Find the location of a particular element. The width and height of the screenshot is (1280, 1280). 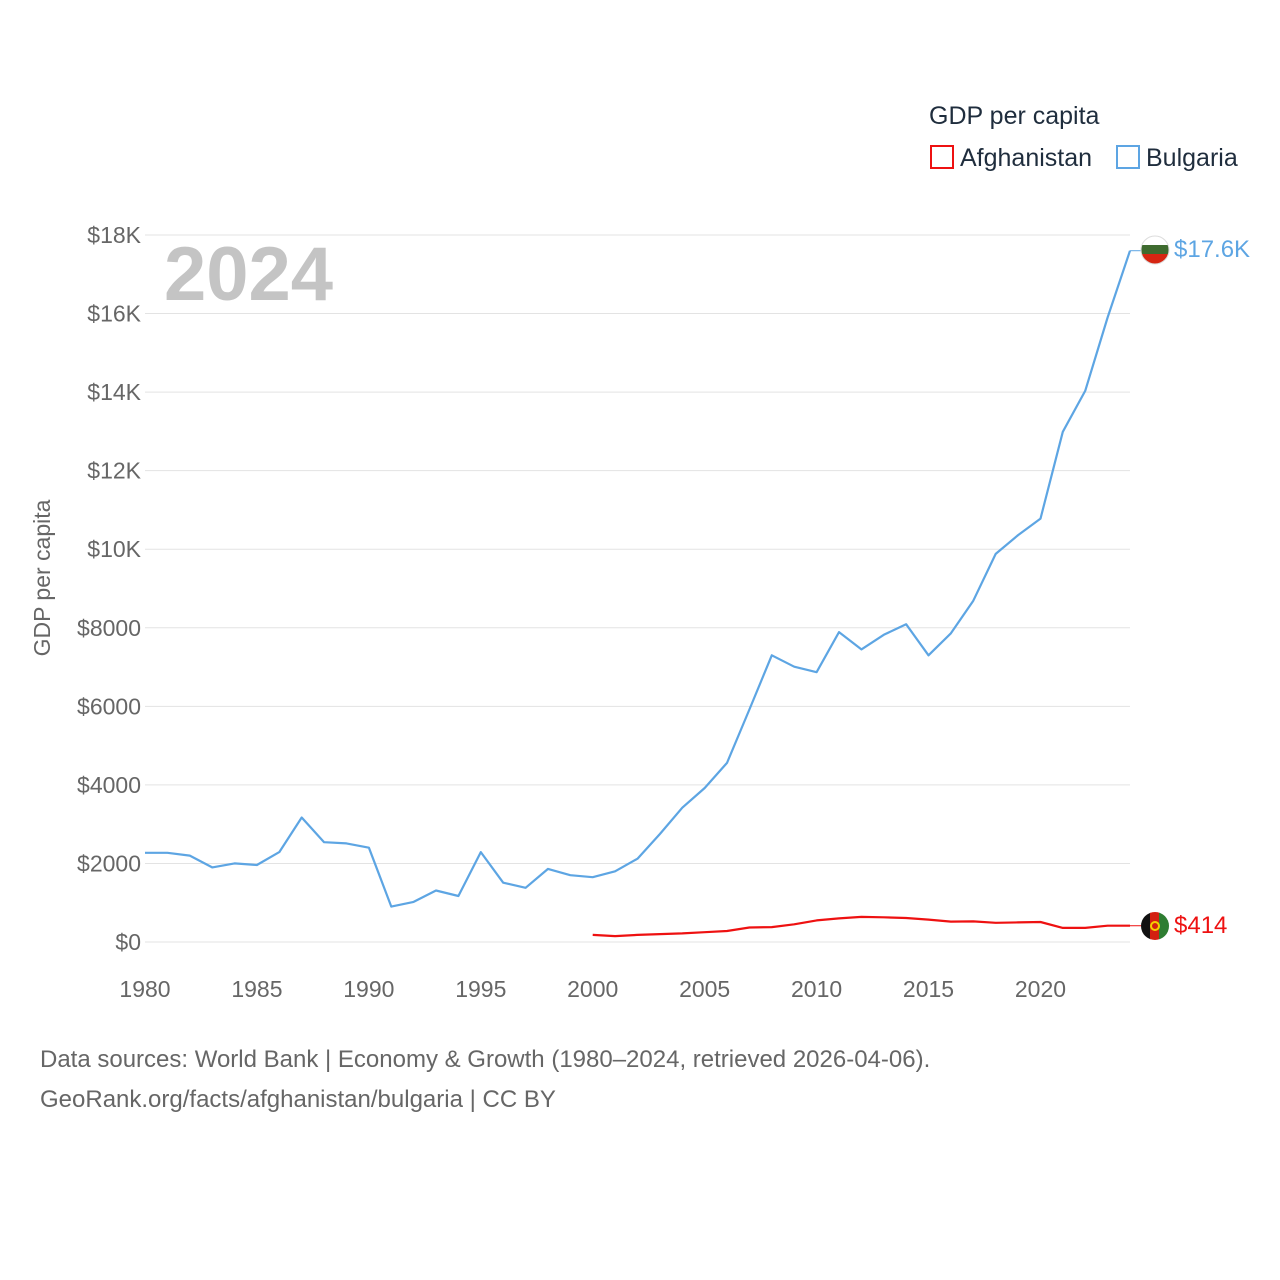

bulgaria-end-label: $17.6K is located at coordinates (1212, 249).